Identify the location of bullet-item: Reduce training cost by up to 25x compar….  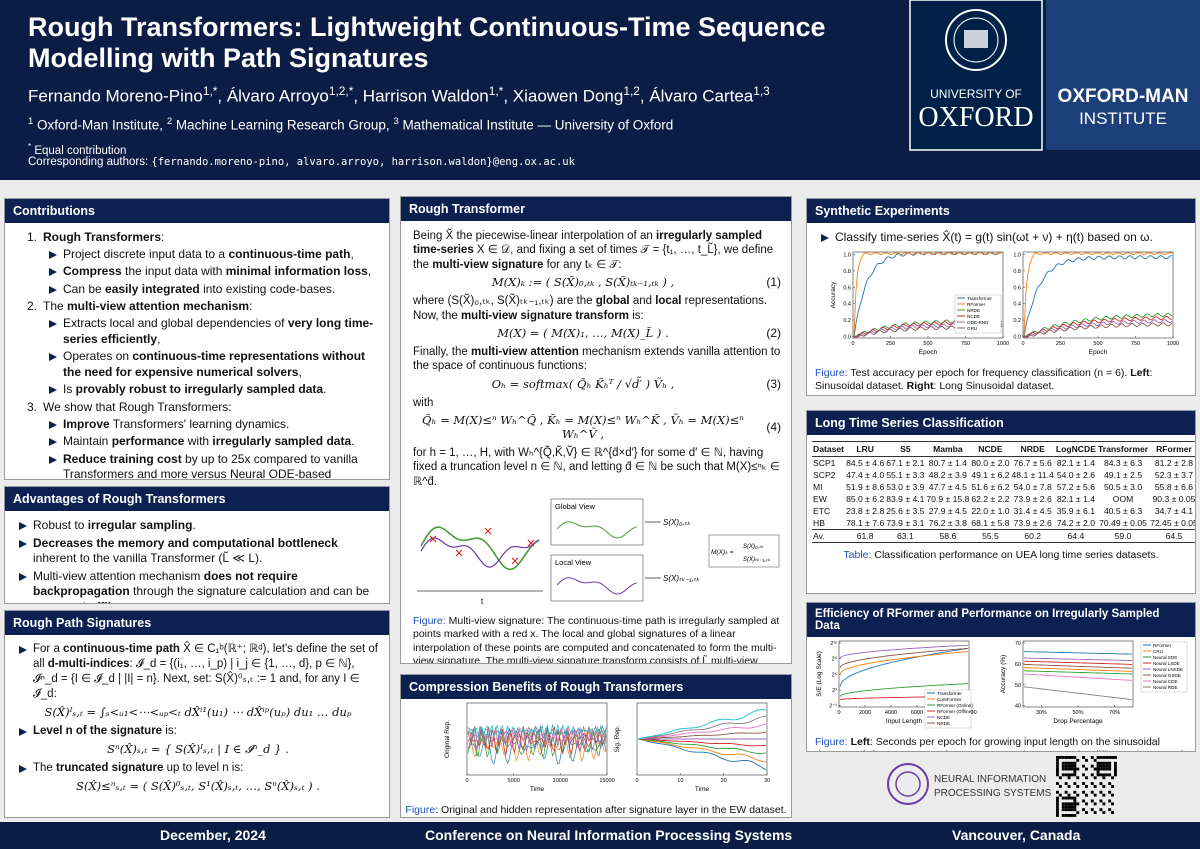
(213, 465).